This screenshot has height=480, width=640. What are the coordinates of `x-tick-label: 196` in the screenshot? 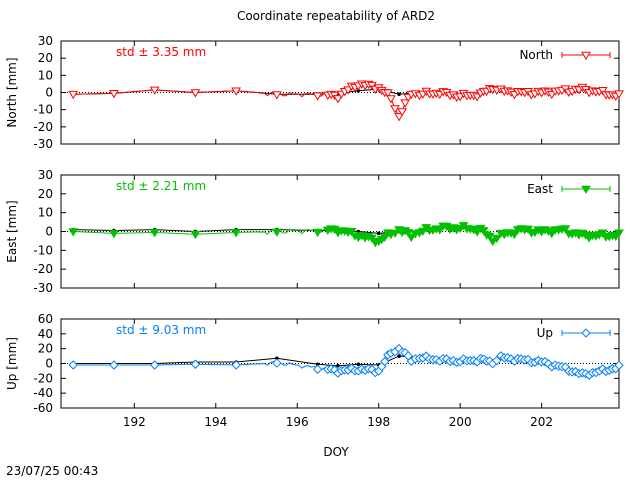 It's located at (297, 422).